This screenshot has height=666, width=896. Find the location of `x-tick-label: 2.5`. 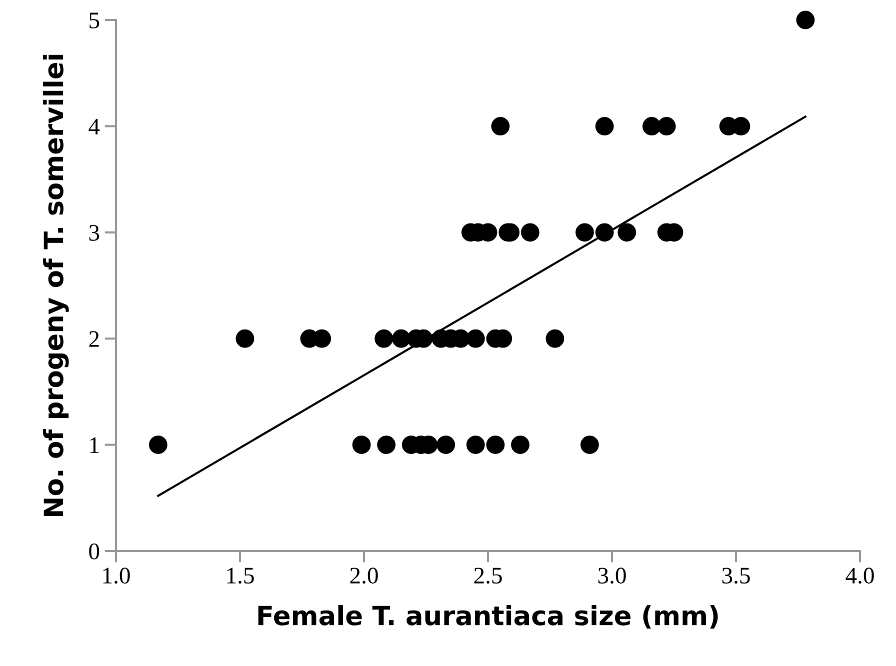

x-tick-label: 2.5 is located at coordinates (488, 576).